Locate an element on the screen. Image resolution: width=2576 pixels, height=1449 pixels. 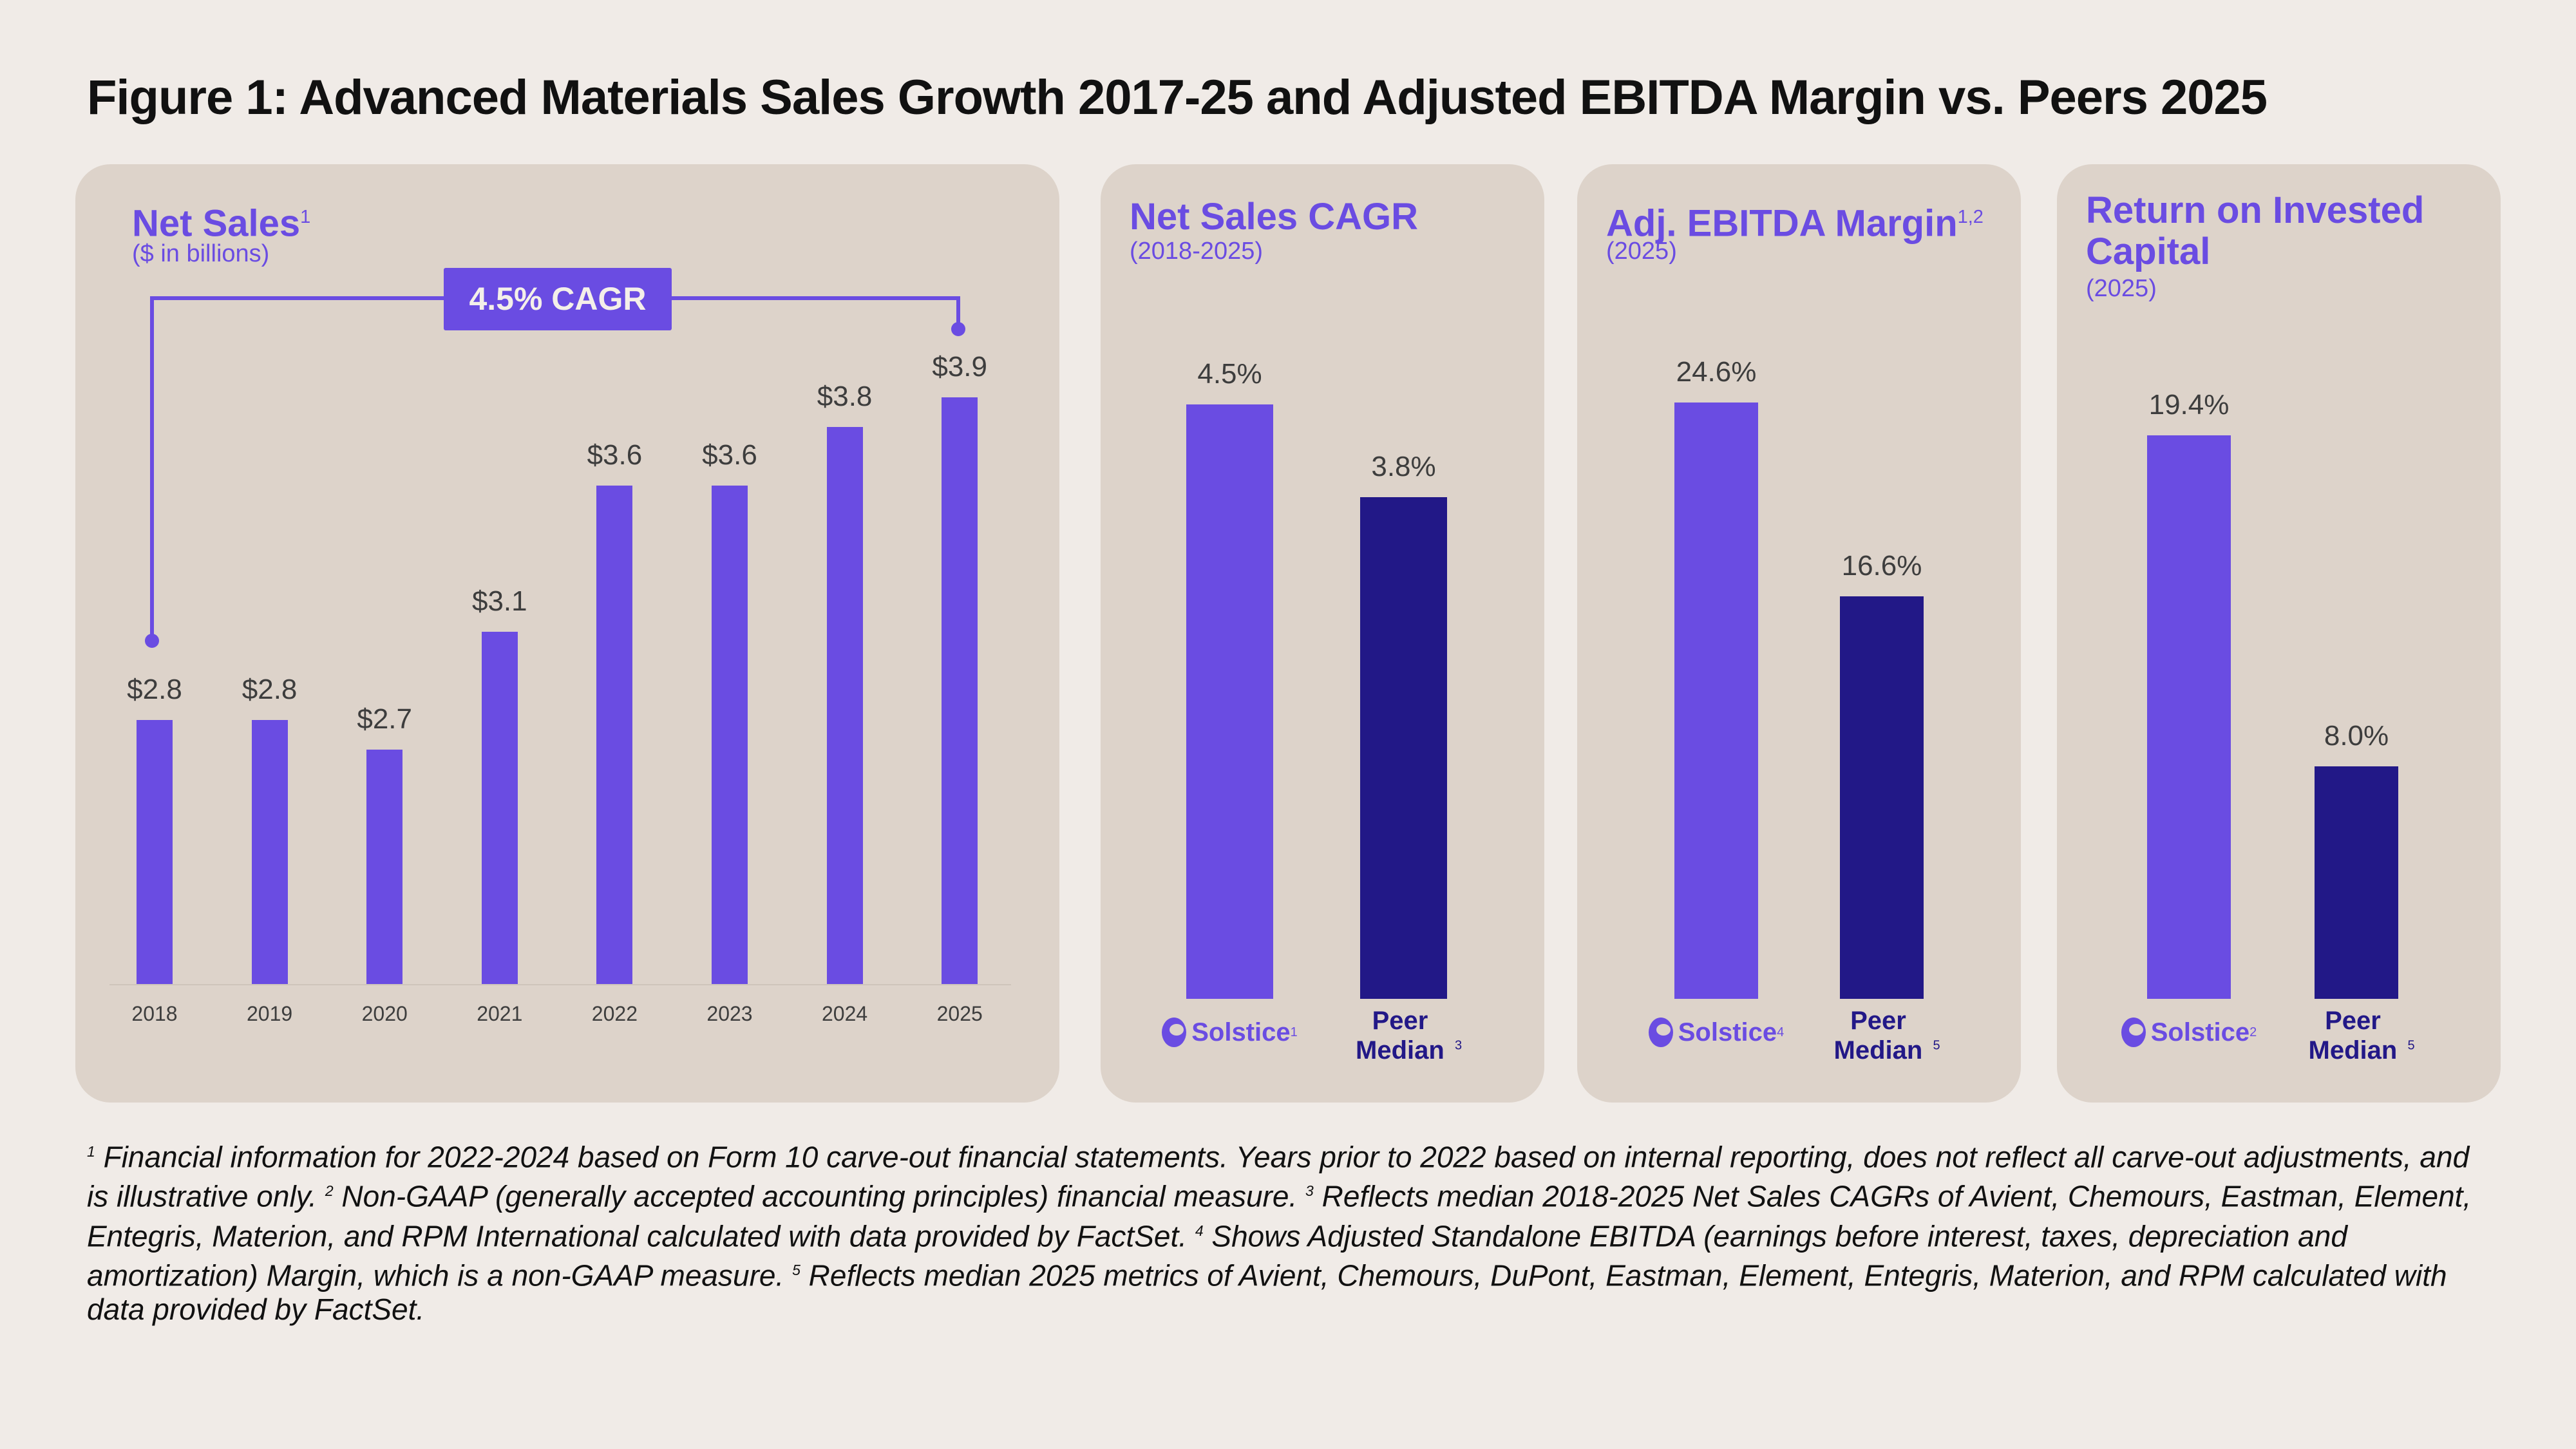
solstice-logo-label: Solstice 4 is located at coordinates (1717, 1032).